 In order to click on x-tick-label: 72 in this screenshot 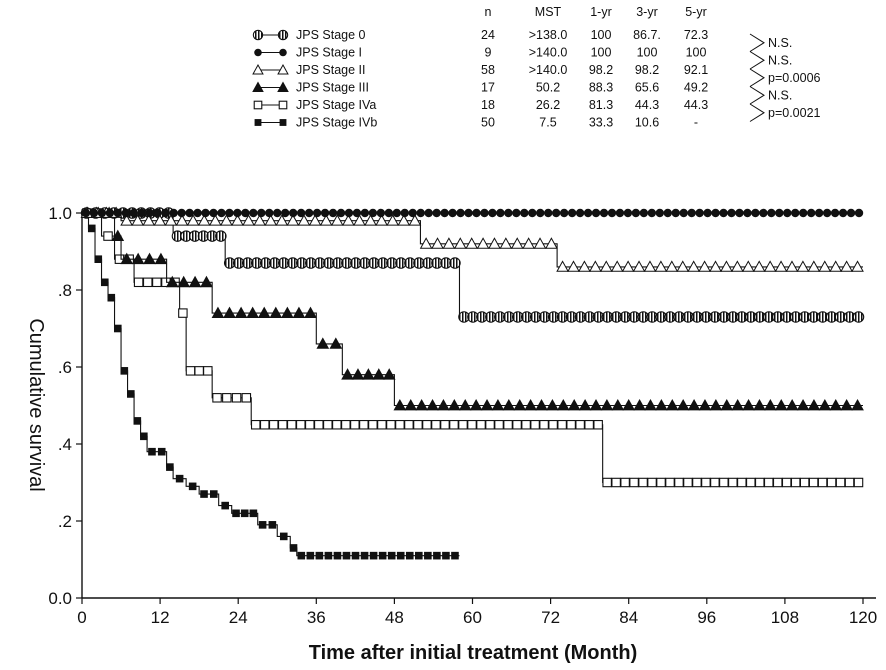, I will do `click(550, 617)`.